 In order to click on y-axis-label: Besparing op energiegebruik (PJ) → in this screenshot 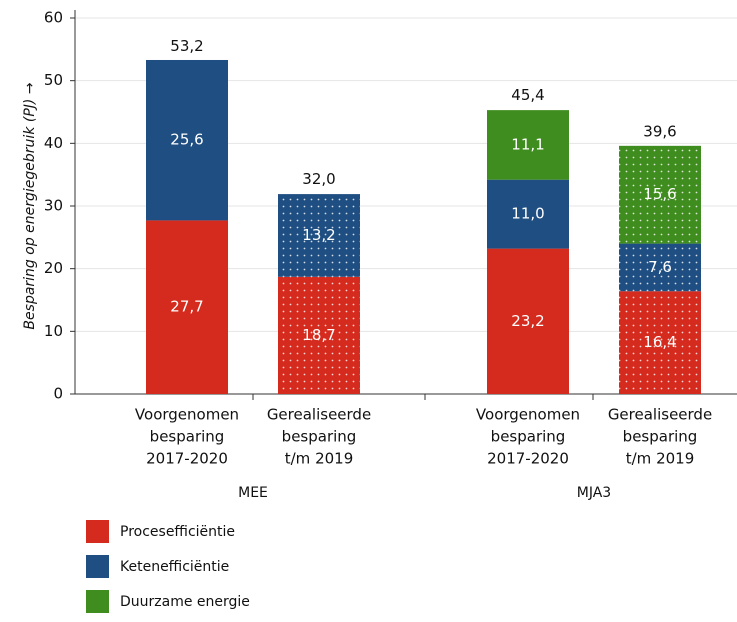, I will do `click(30, 205)`.